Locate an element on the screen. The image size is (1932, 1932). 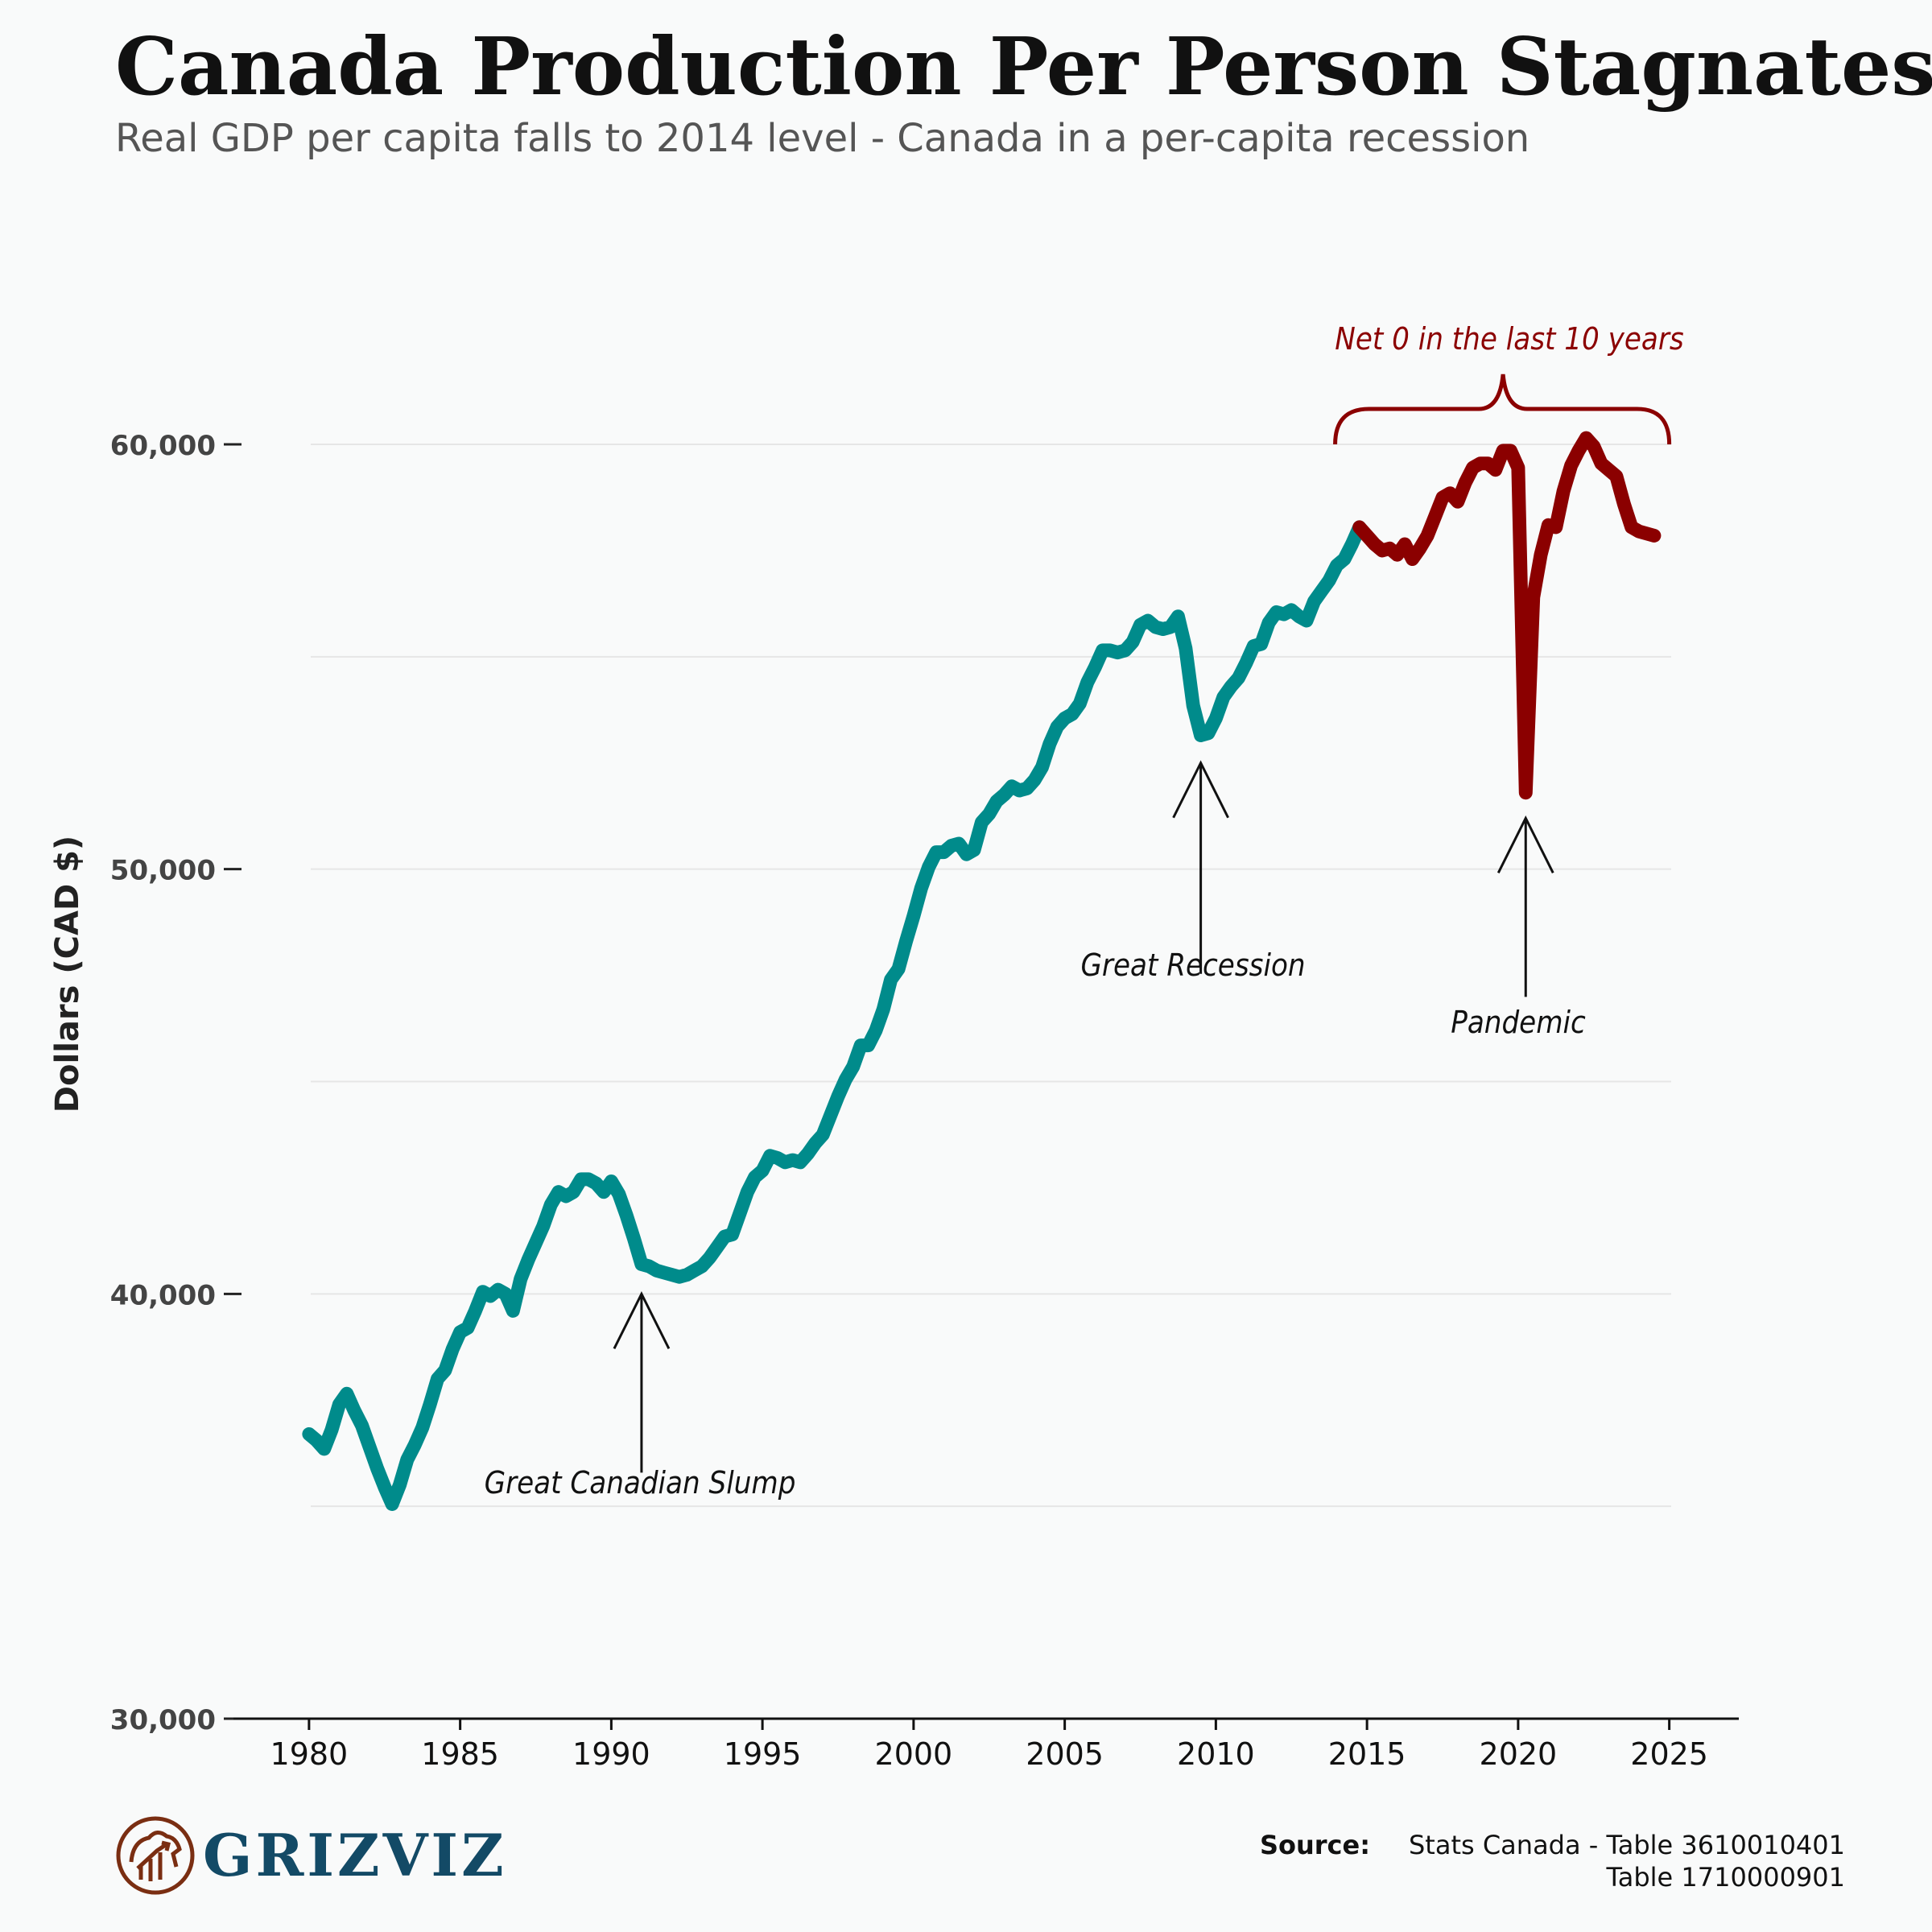
annotation-label-net-zero: Net 0 in the last 10 years is located at coordinates (1509, 339).